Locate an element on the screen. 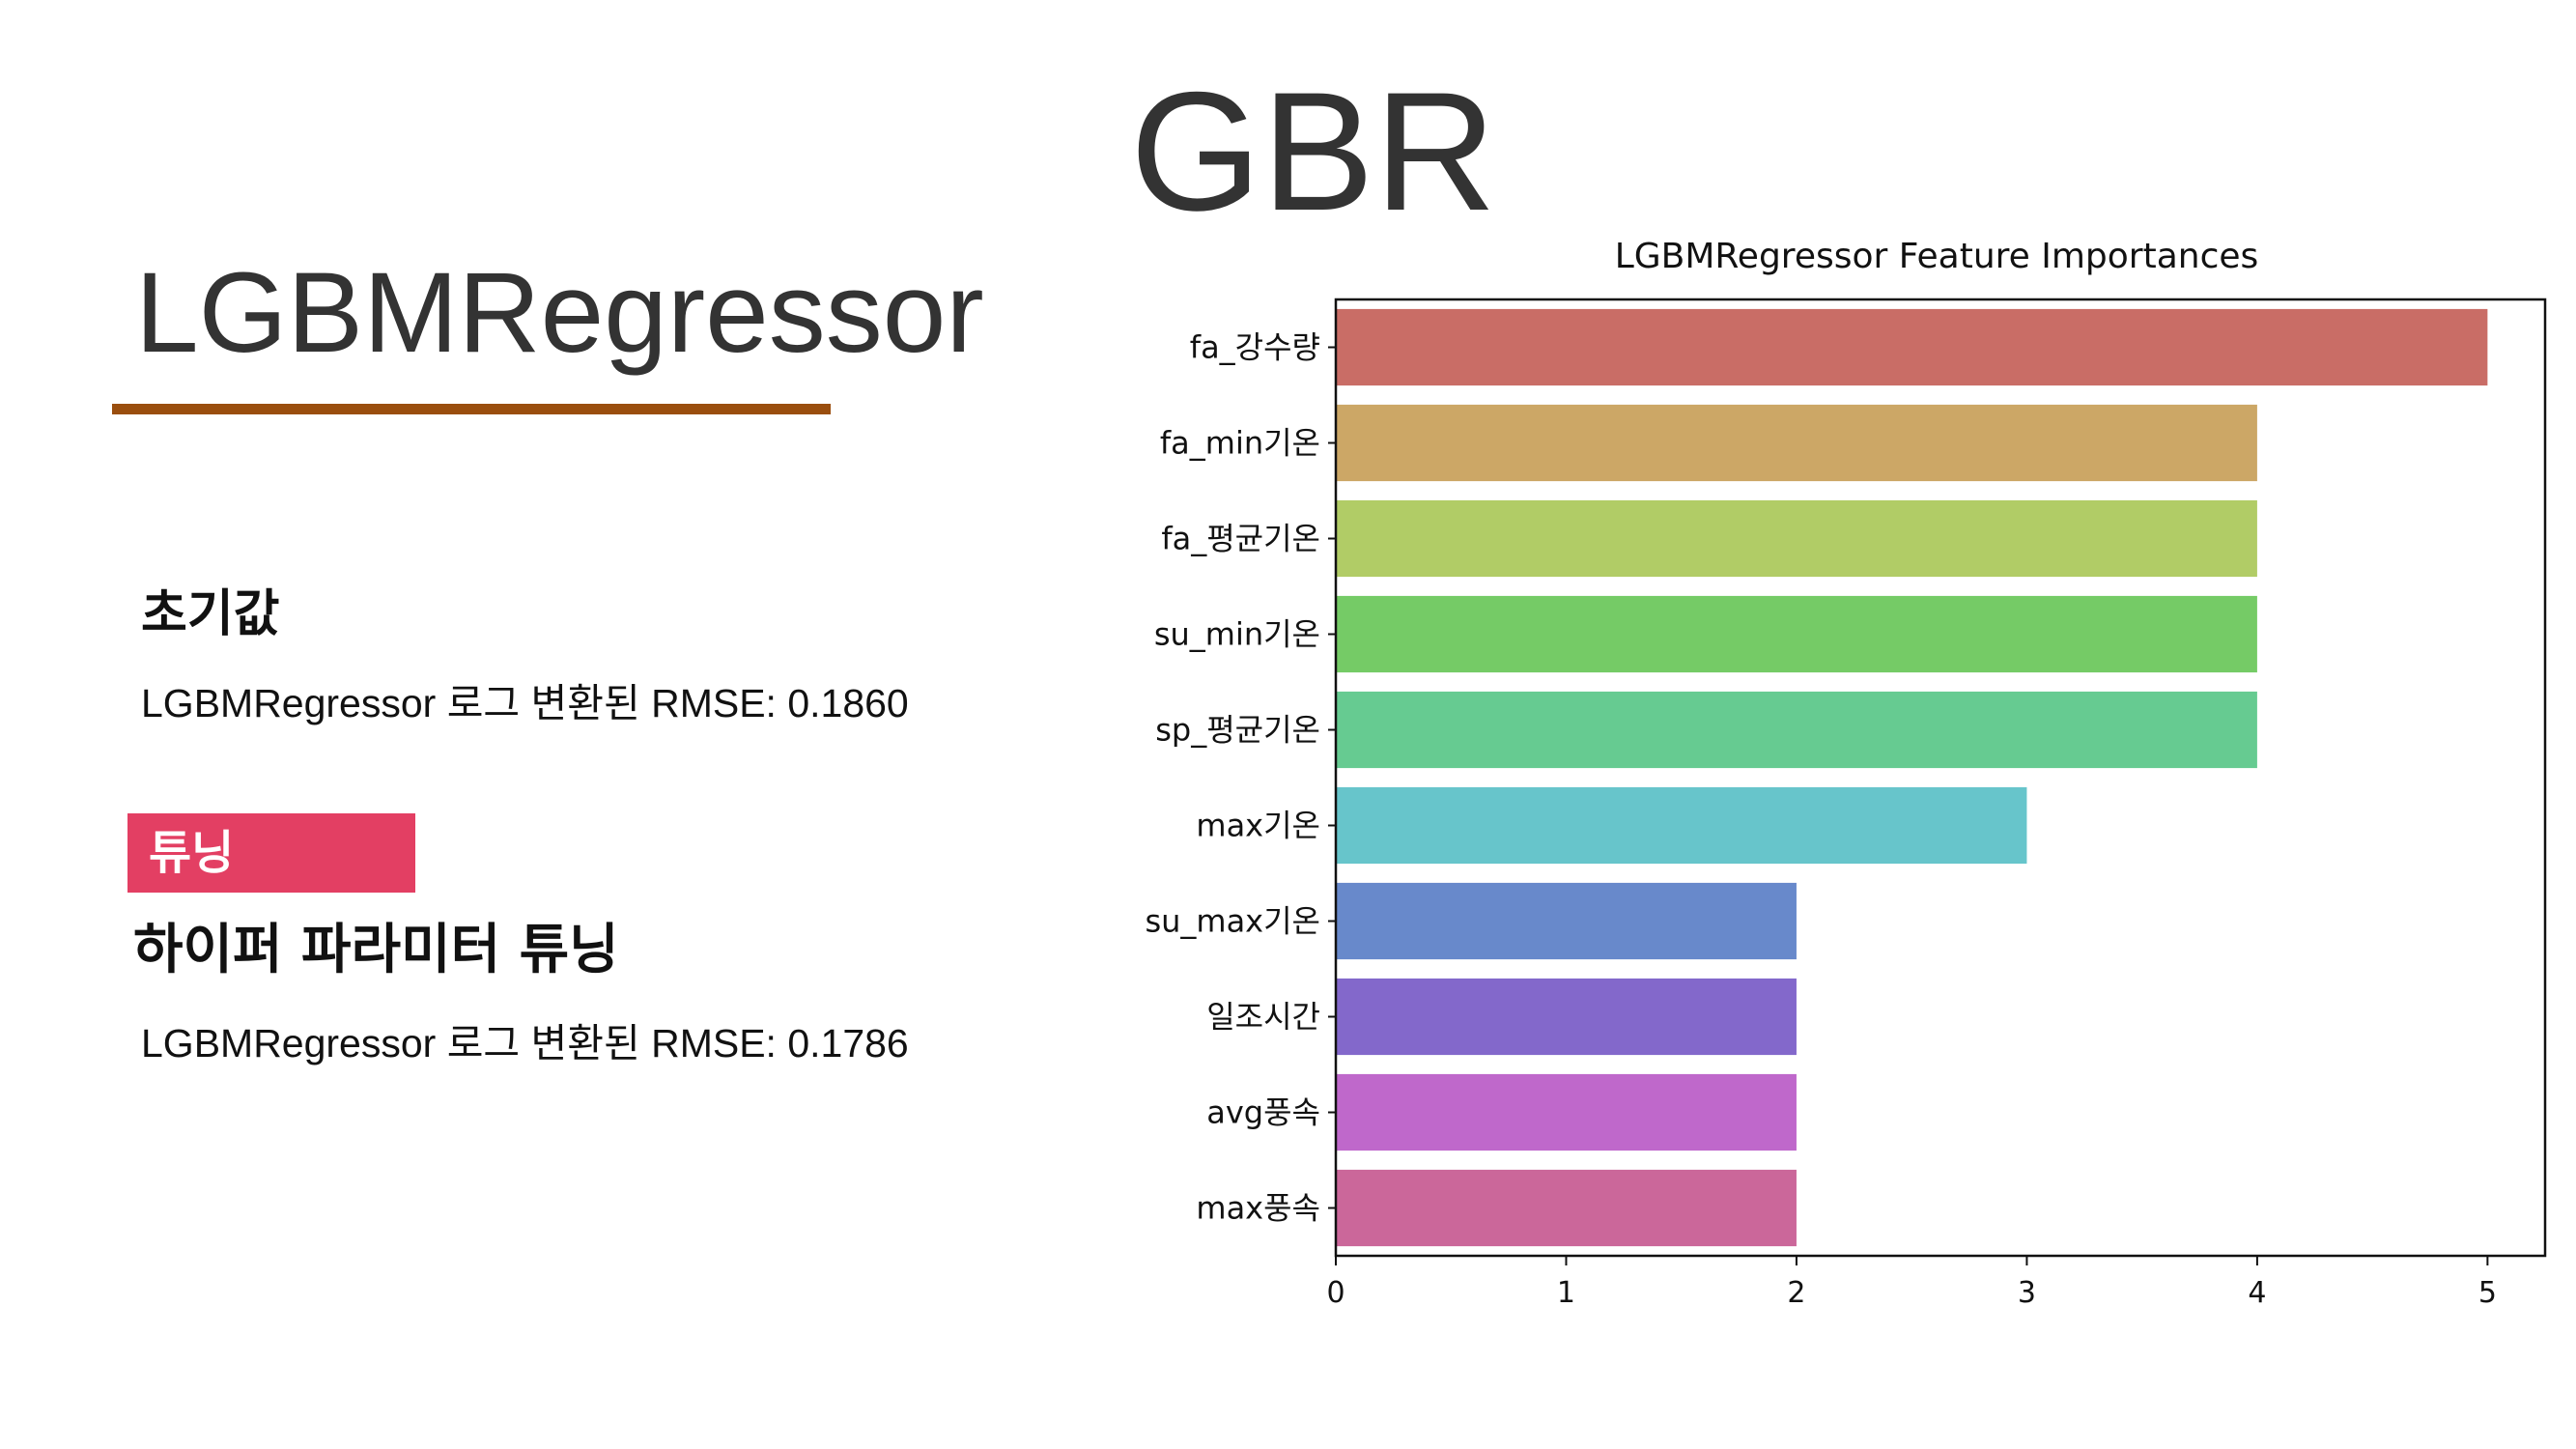  x-tick-label: 4 is located at coordinates (2257, 1293).